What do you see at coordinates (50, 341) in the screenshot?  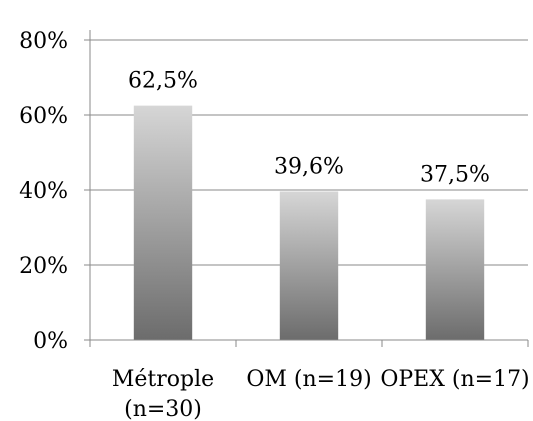 I see `y-tick-label: 0%` at bounding box center [50, 341].